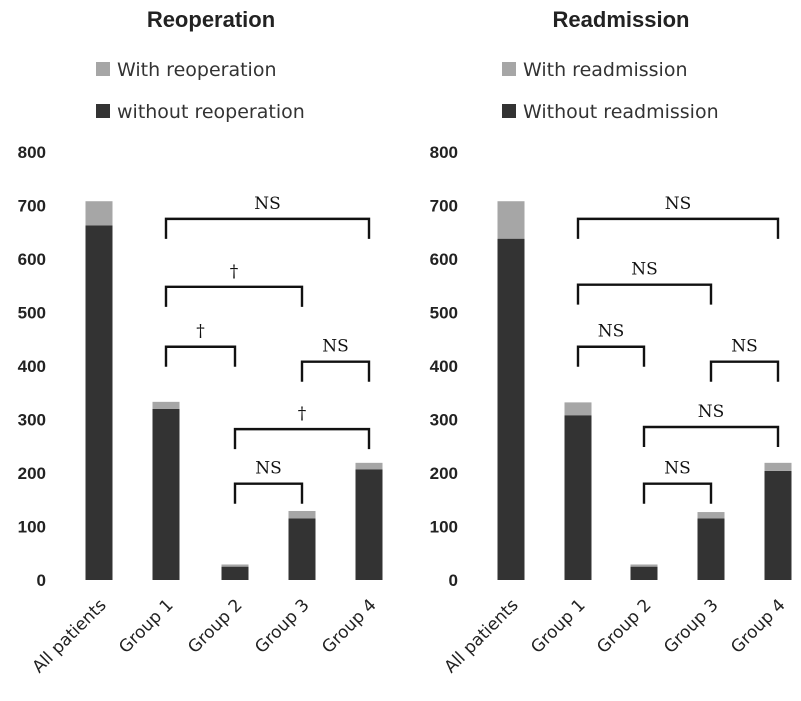  What do you see at coordinates (621, 19) in the screenshot?
I see `chart-title: Readmission` at bounding box center [621, 19].